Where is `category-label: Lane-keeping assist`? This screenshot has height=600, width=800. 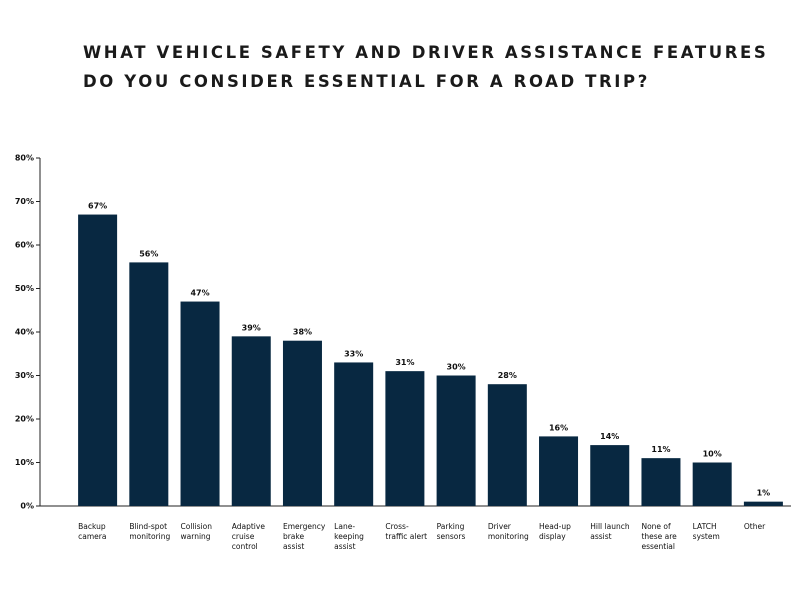 category-label: Lane-keeping assist is located at coordinates (349, 536).